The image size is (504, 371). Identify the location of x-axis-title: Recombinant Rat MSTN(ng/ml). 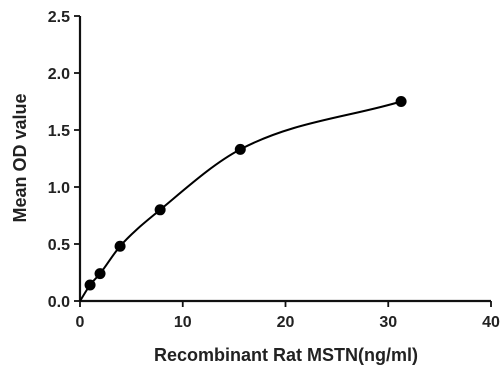
(286, 355).